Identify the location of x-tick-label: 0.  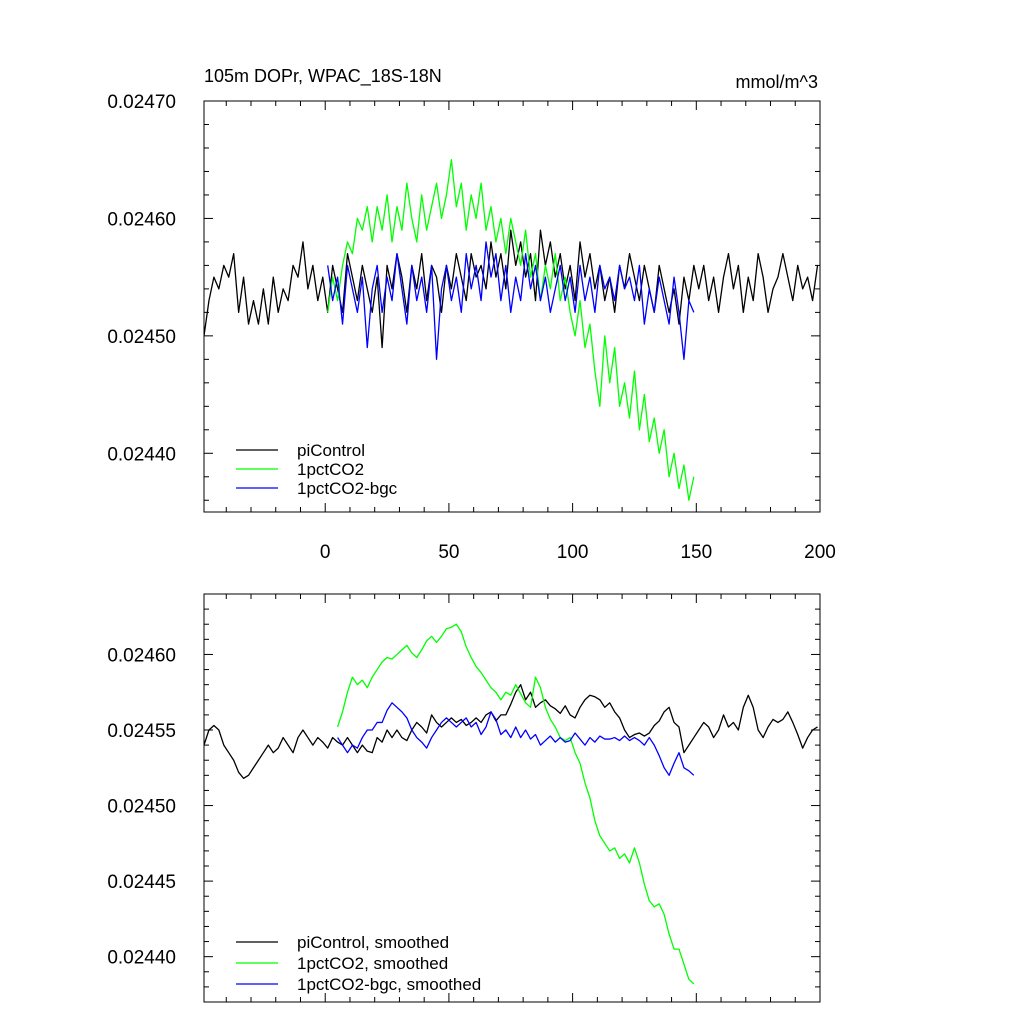
(325, 552).